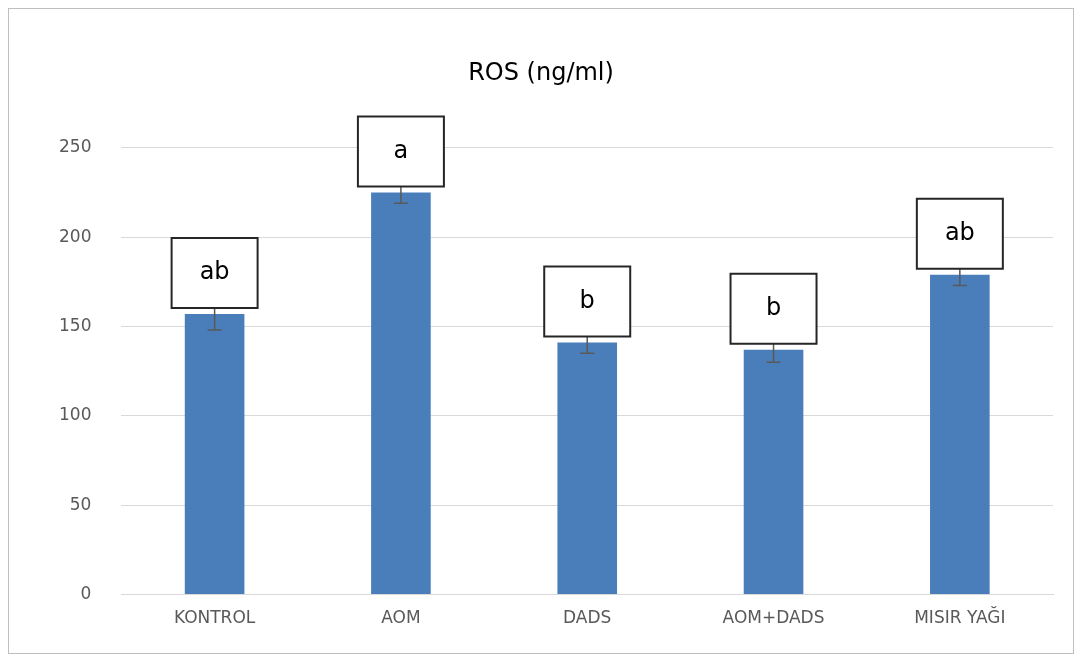 The height and width of the screenshot is (662, 1082). What do you see at coordinates (401, 617) in the screenshot?
I see `x-tick-label: AOM` at bounding box center [401, 617].